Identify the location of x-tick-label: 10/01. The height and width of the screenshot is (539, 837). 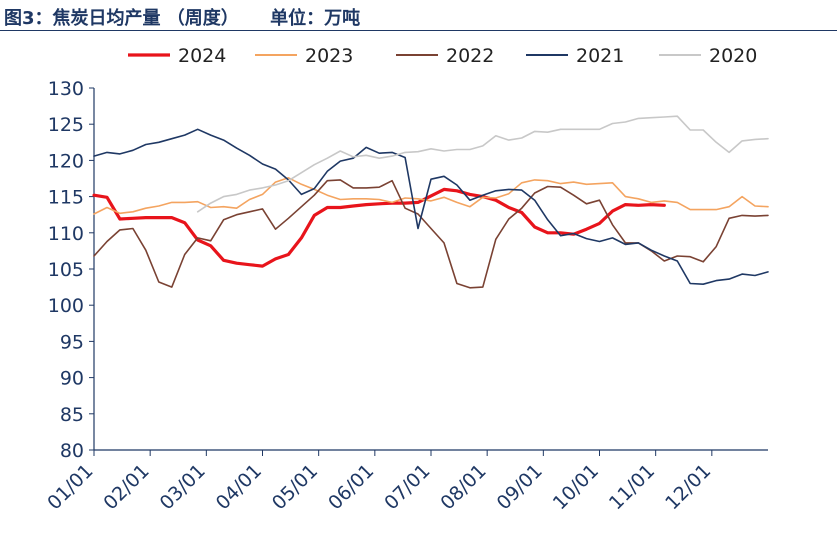
(576, 487).